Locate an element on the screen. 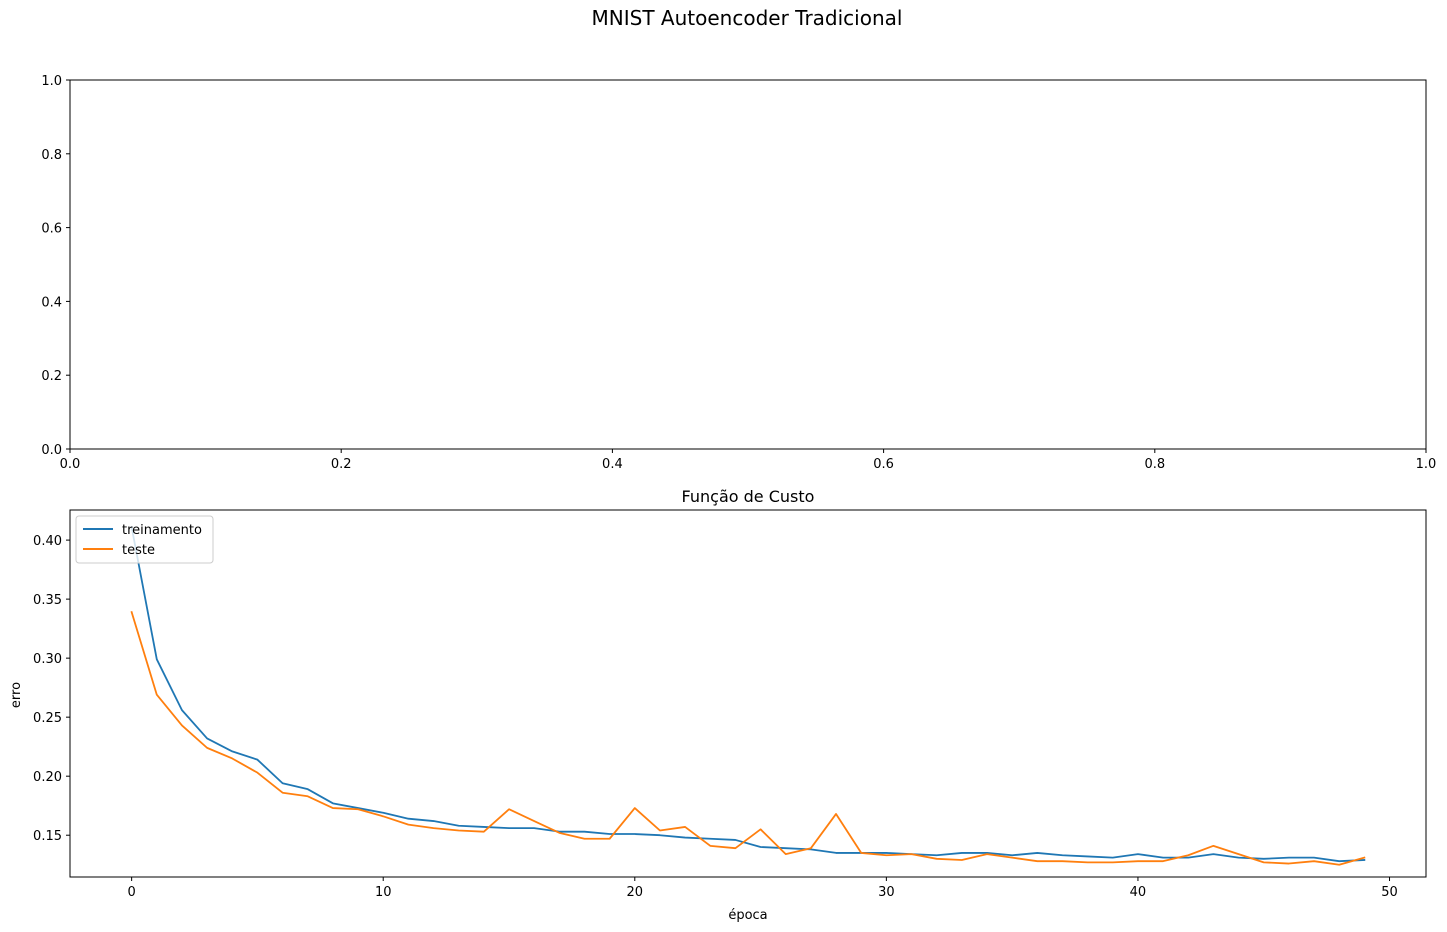 This screenshot has height=932, width=1447. x-tick-label: 0.4 is located at coordinates (612, 464).